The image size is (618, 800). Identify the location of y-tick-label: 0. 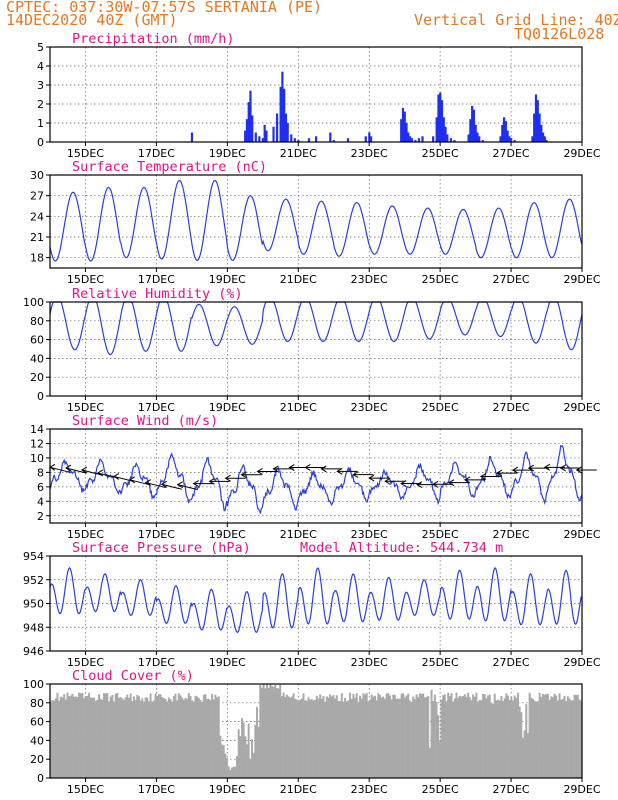
(40, 396).